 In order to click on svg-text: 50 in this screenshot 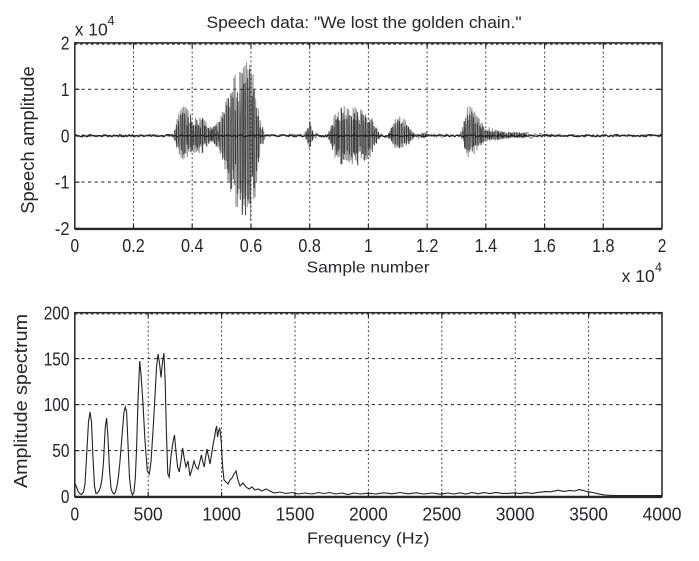, I will do `click(60, 451)`.